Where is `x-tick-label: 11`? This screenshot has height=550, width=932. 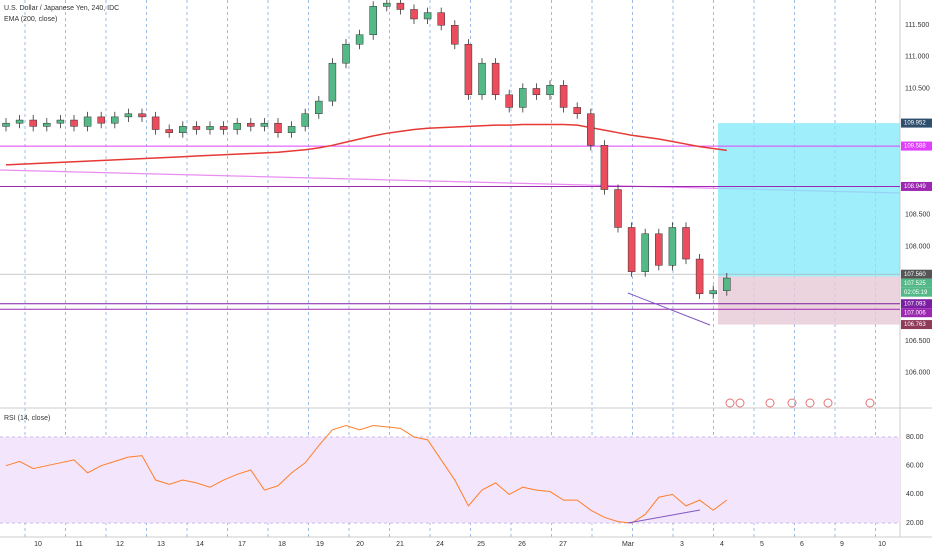 x-tick-label: 11 is located at coordinates (78, 544).